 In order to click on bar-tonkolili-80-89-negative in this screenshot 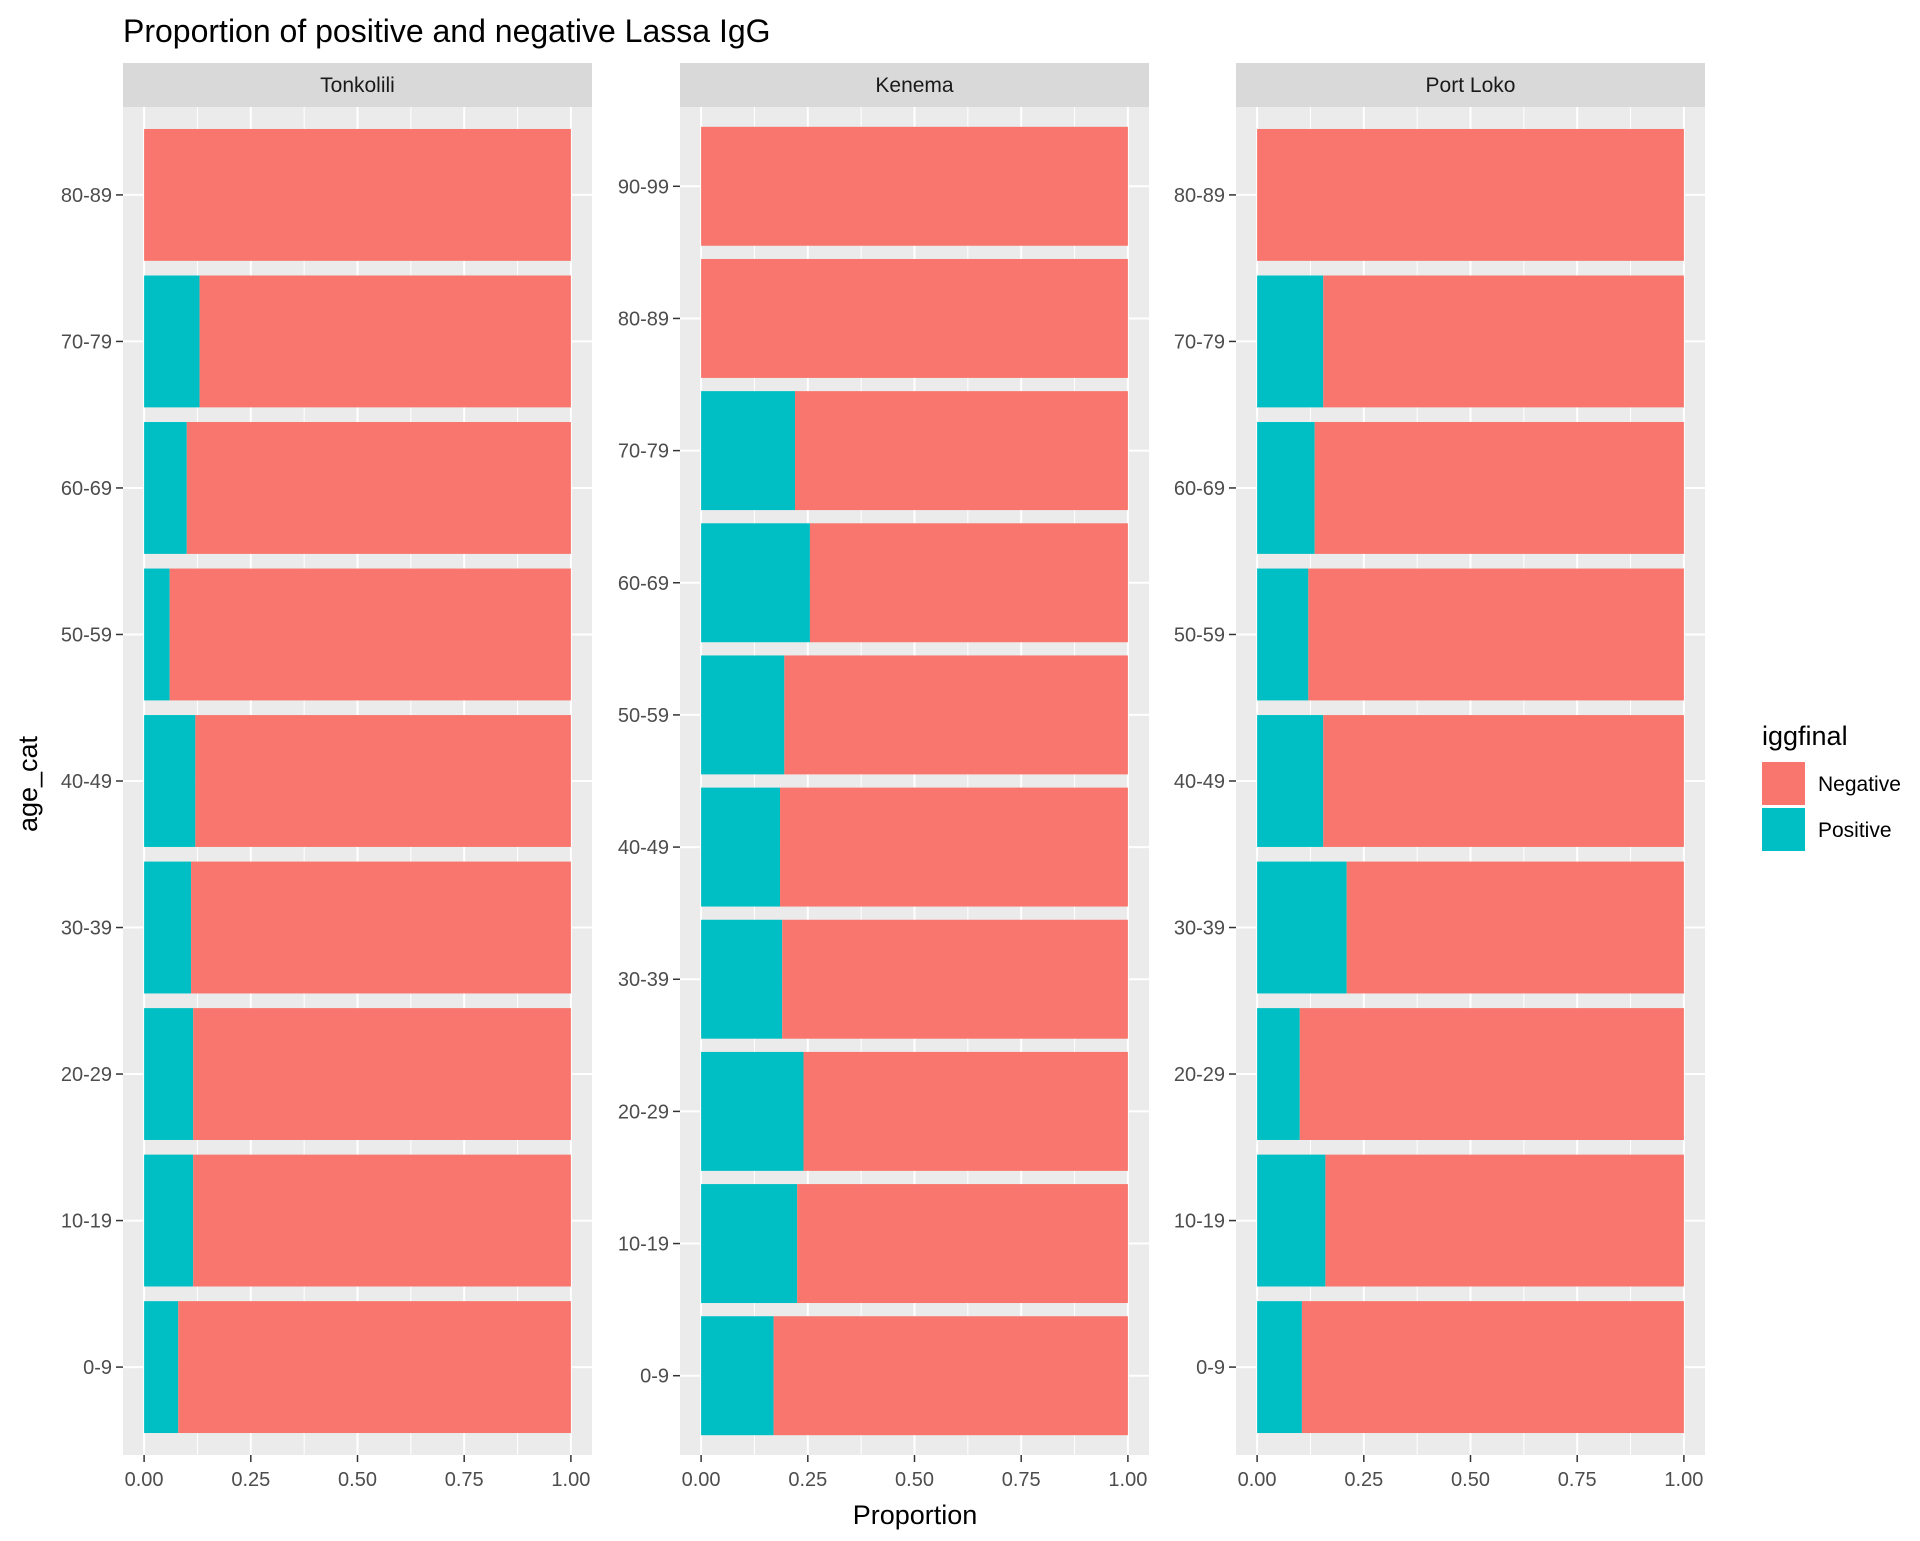, I will do `click(357, 194)`.